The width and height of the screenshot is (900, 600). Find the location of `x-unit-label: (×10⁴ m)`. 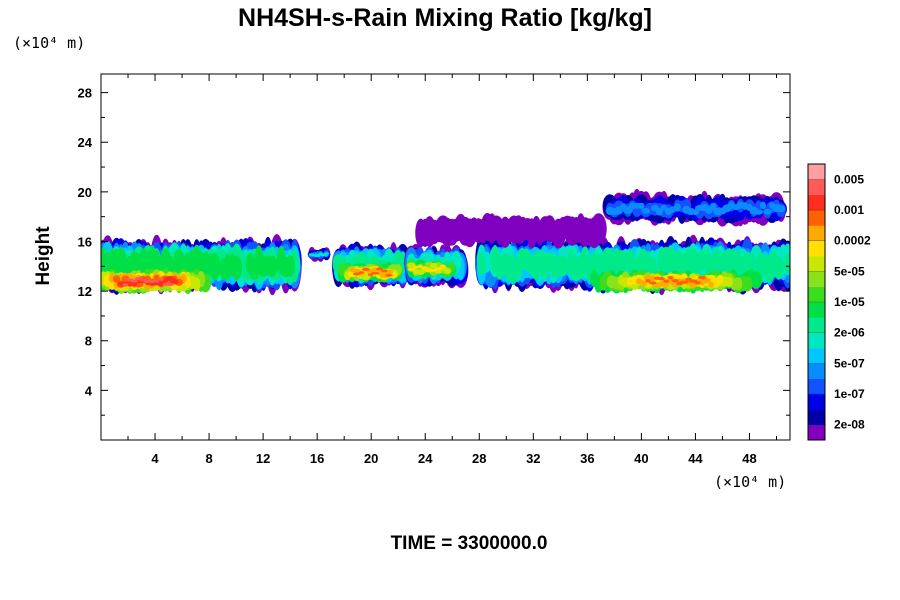

x-unit-label: (×10⁴ m) is located at coordinates (750, 482).